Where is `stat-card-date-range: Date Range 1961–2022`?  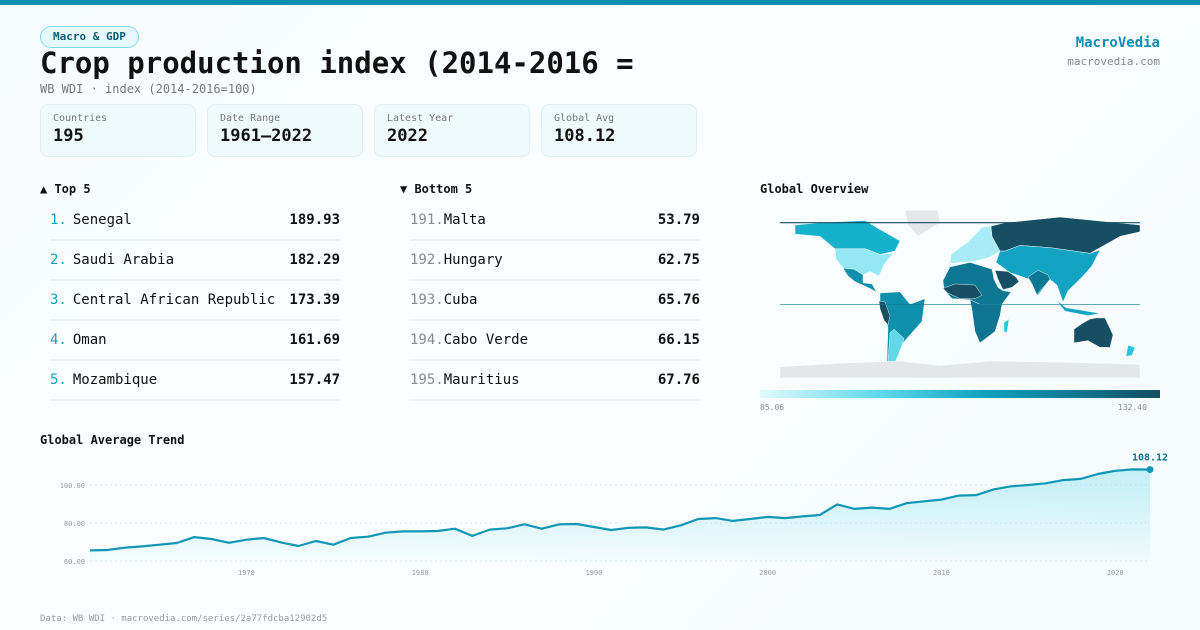
stat-card-date-range: Date Range 1961–2022 is located at coordinates (285, 130).